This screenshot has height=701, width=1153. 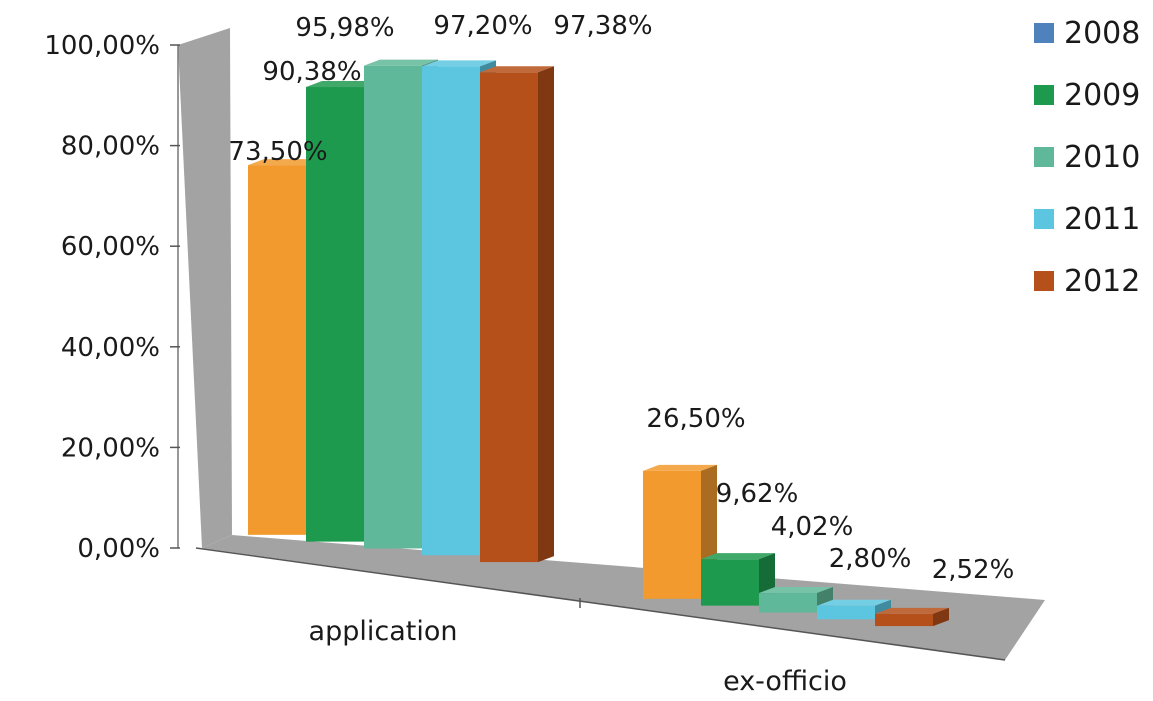 I want to click on floor-edge, so click(x=600, y=604).